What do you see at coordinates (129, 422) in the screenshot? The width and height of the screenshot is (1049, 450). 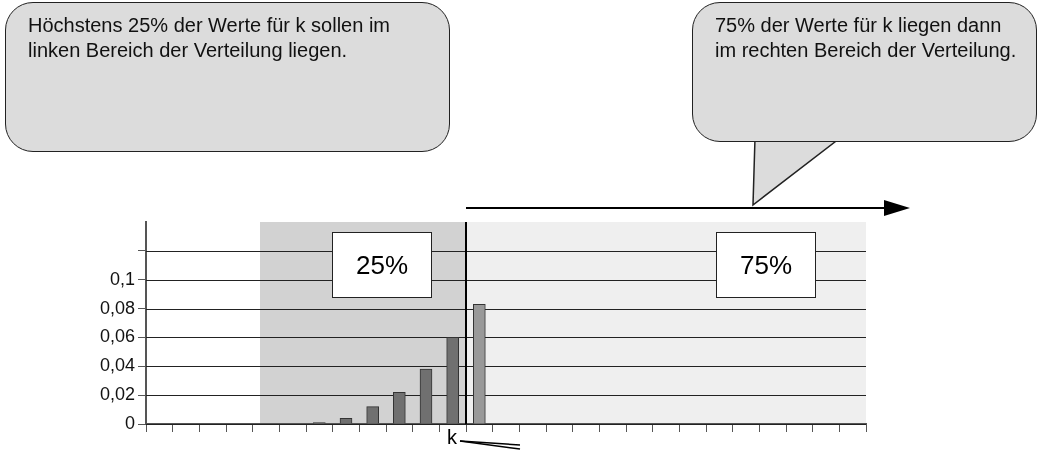 I see `y-tick-label: 0` at bounding box center [129, 422].